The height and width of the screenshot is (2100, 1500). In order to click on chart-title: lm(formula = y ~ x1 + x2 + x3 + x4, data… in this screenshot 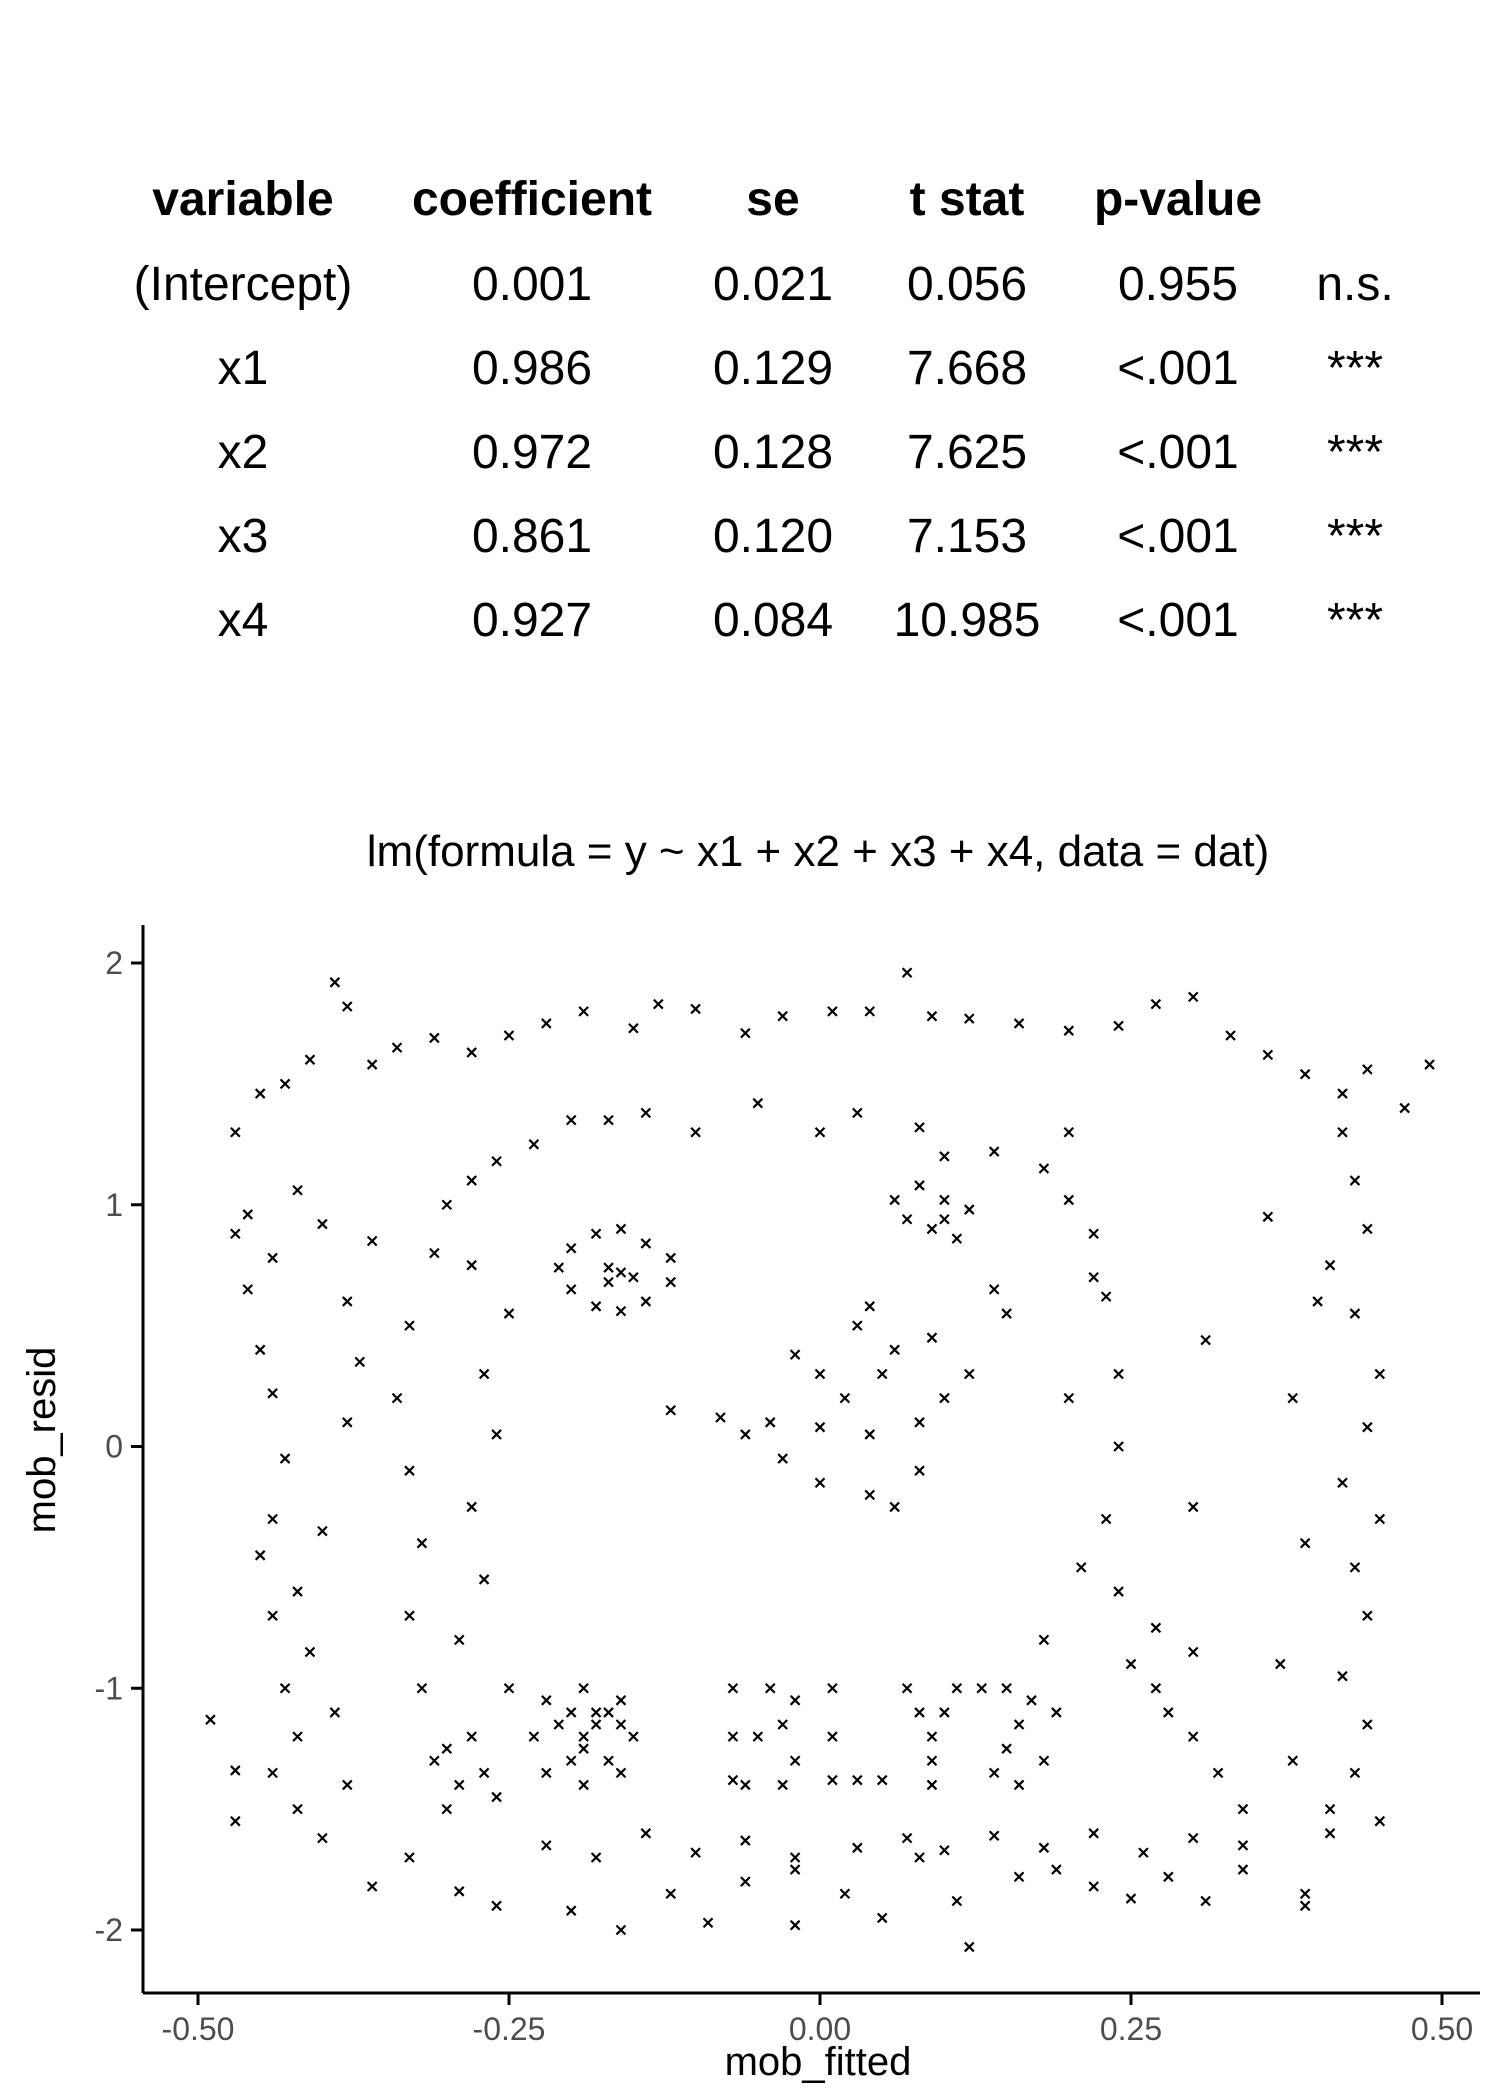, I will do `click(818, 851)`.